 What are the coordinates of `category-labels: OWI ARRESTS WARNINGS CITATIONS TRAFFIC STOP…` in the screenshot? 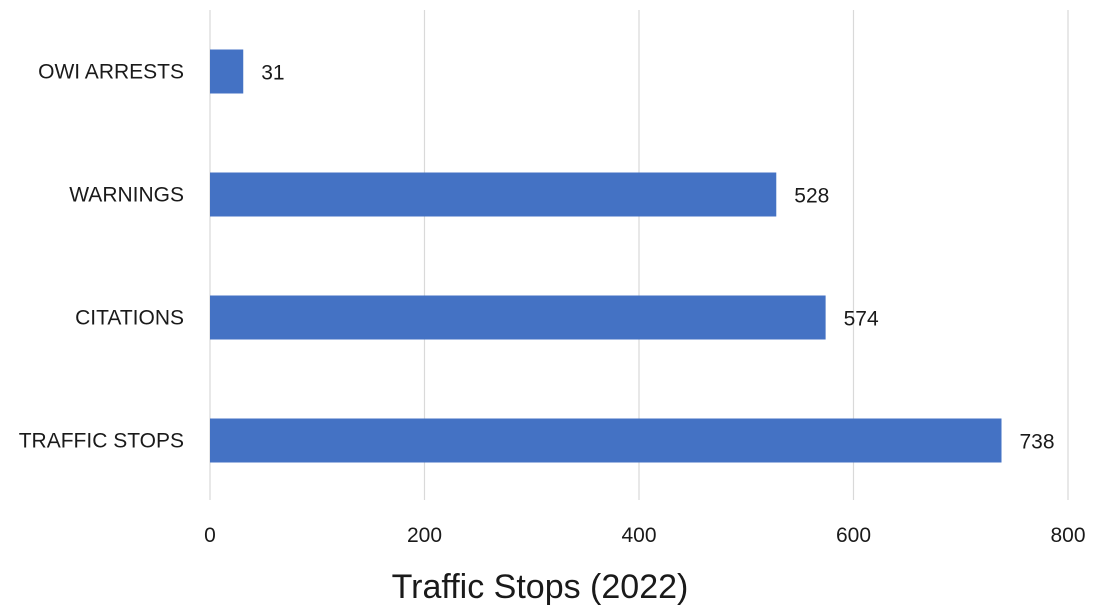 It's located at (101, 257).